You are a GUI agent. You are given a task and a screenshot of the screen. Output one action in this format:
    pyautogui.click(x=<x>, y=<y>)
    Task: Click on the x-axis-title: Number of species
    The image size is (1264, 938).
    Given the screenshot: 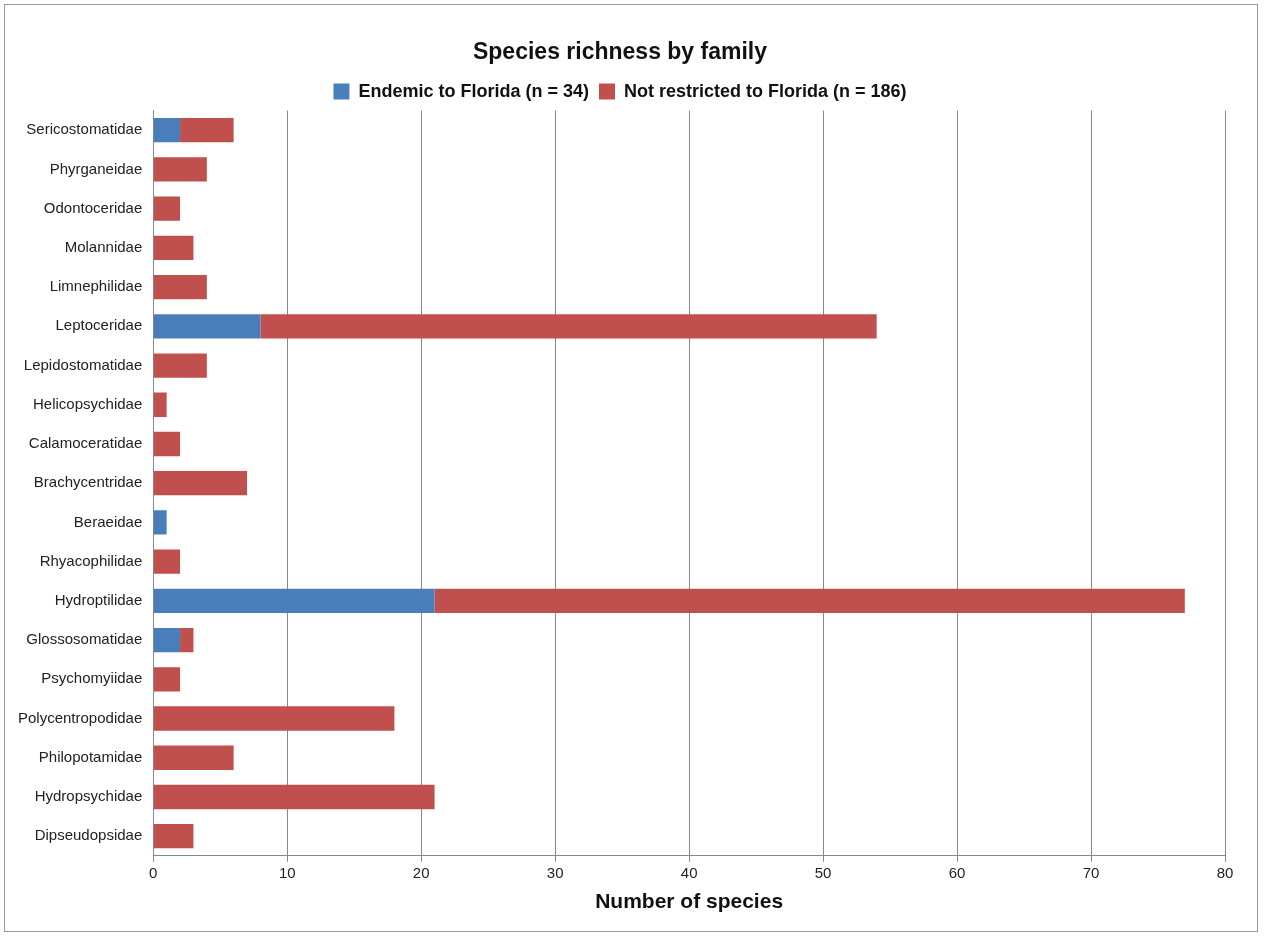 What is the action you would take?
    pyautogui.click(x=689, y=901)
    